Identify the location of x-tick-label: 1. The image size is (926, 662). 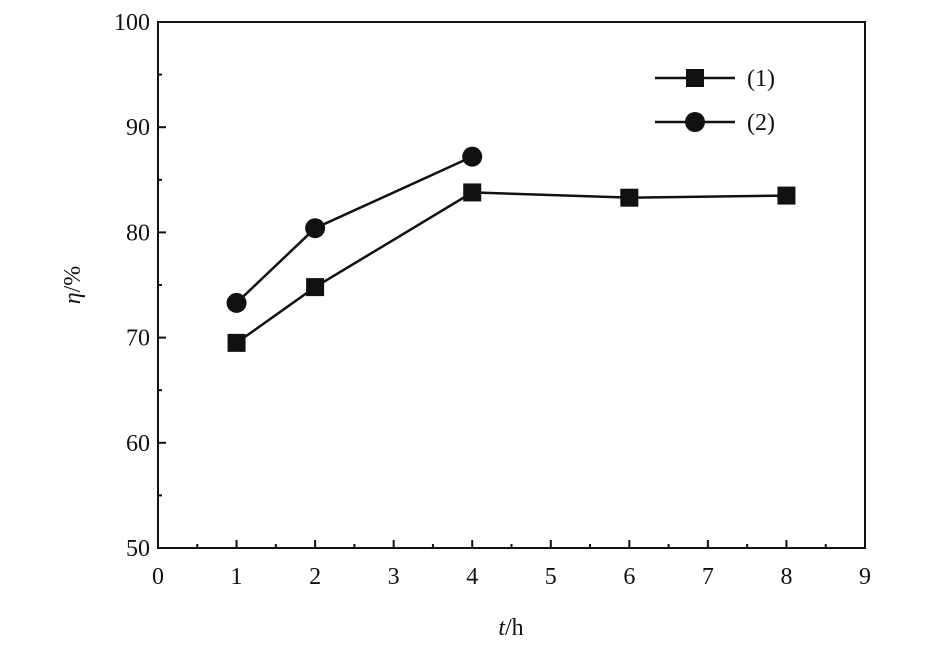
(237, 577).